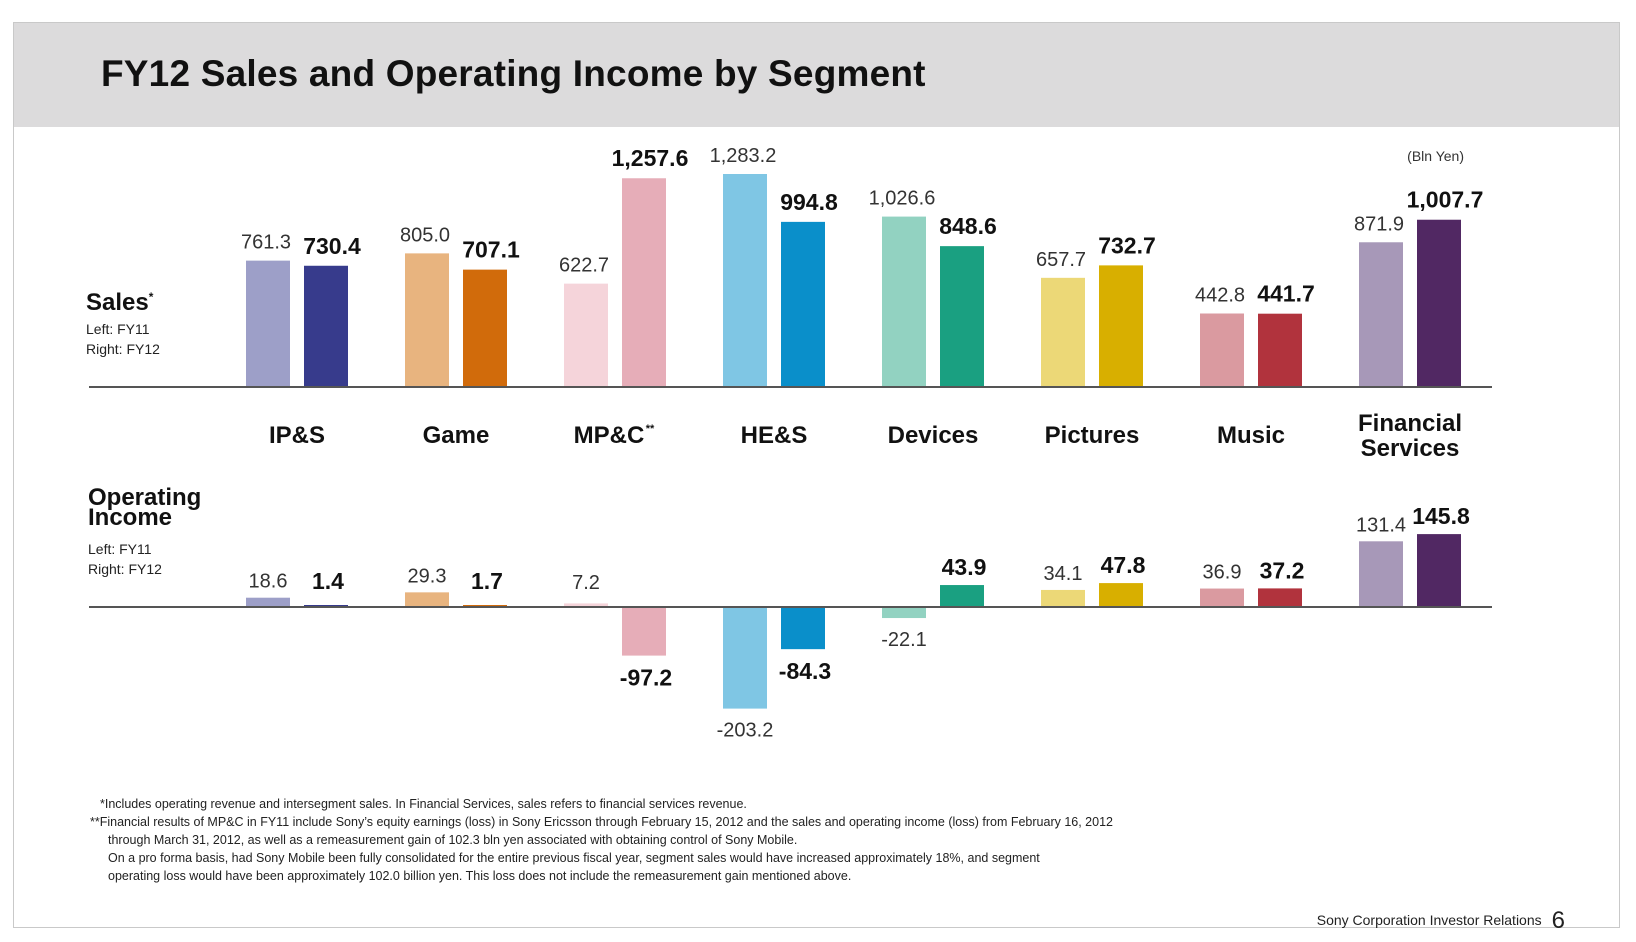  What do you see at coordinates (904, 640) in the screenshot?
I see `oi-label-fy11: -22.1` at bounding box center [904, 640].